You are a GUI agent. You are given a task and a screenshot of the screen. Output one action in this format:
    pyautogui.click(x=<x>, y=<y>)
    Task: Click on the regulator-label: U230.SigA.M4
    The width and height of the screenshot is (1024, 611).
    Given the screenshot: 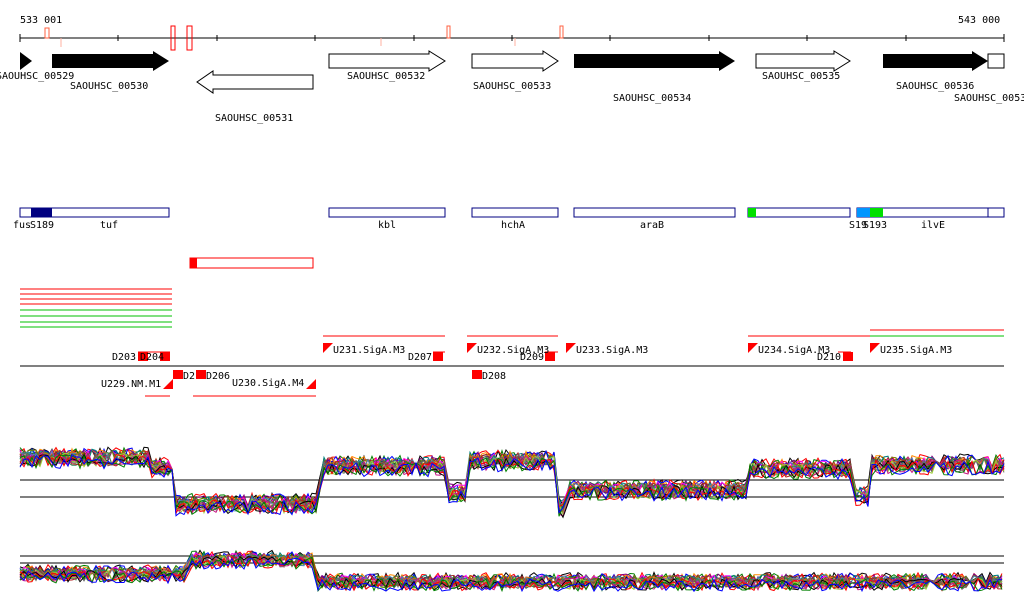 What is the action you would take?
    pyautogui.click(x=268, y=383)
    